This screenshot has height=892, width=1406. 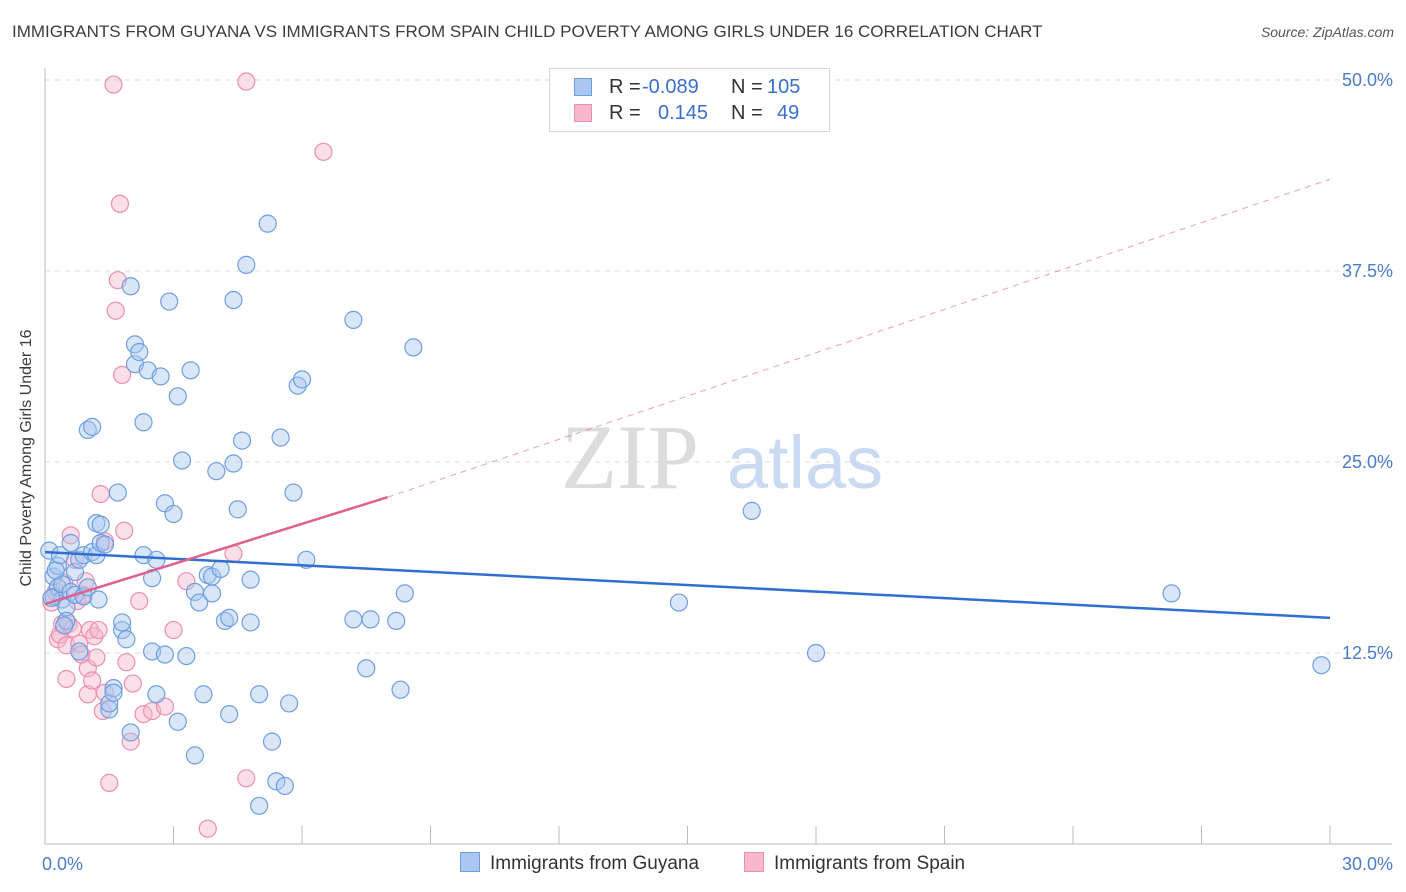 I want to click on y-tick-label: 25.0%, so click(x=1367, y=462).